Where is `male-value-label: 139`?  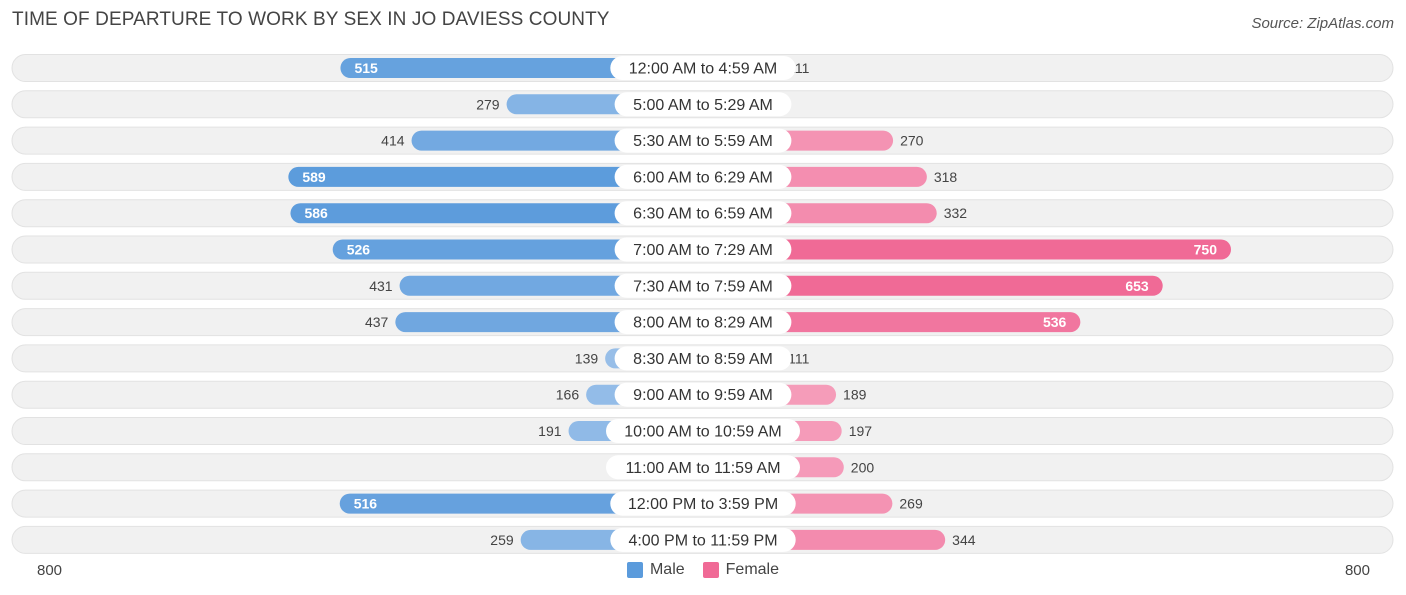
male-value-label: 139 is located at coordinates (587, 358).